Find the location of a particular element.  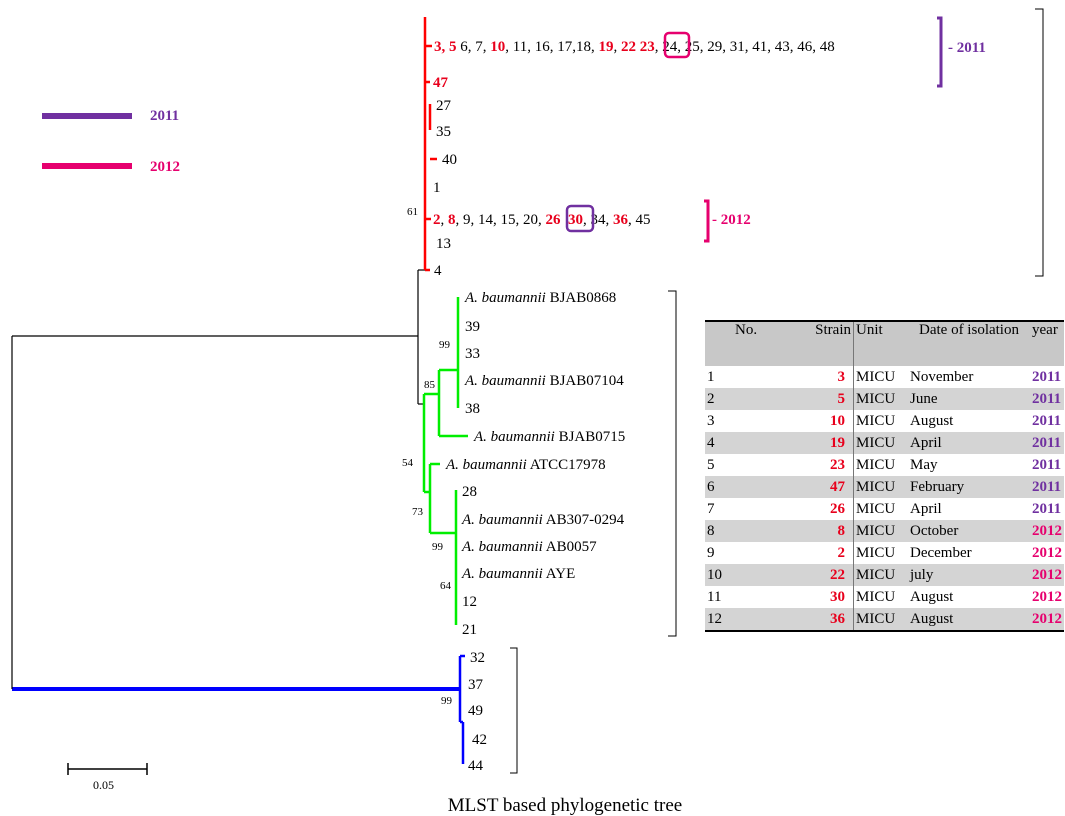

table-row: 2 5 MICU June 2011 is located at coordinates (884, 399).